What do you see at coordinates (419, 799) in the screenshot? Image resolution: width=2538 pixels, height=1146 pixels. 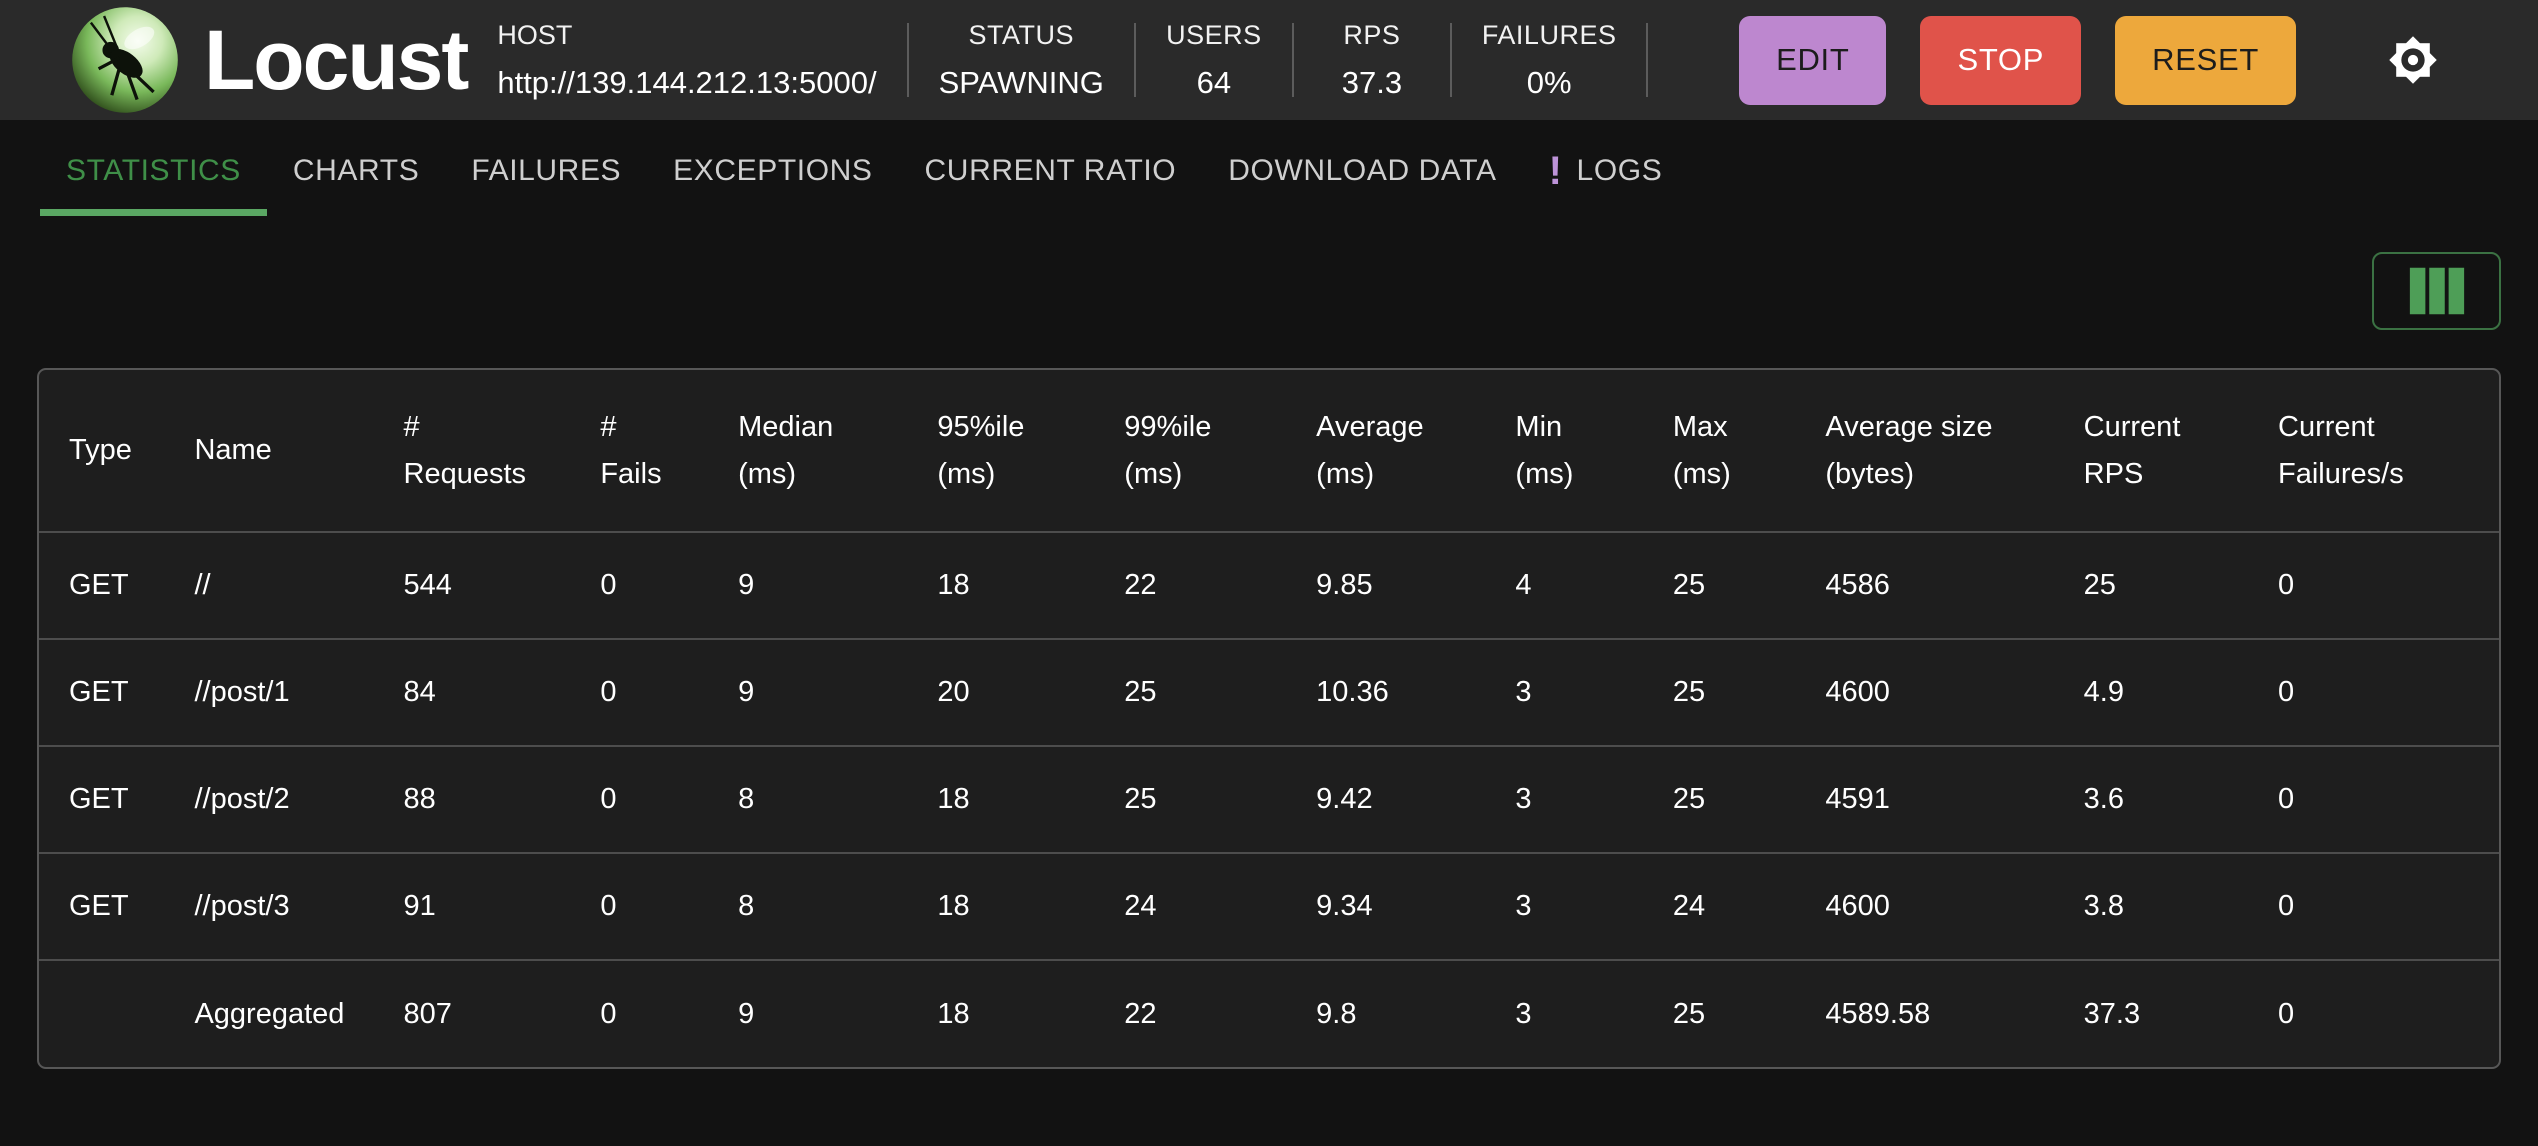 I see `cell: 88` at bounding box center [419, 799].